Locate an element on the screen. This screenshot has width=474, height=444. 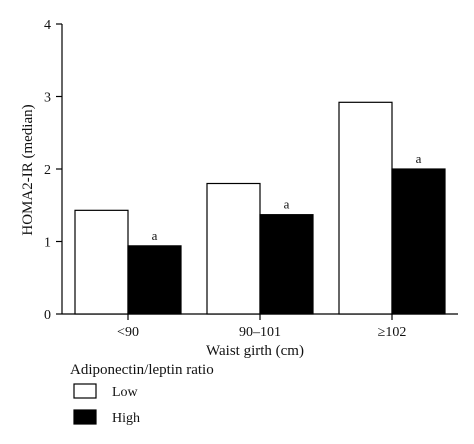
y-tick-label: 2 is located at coordinates (47, 170).